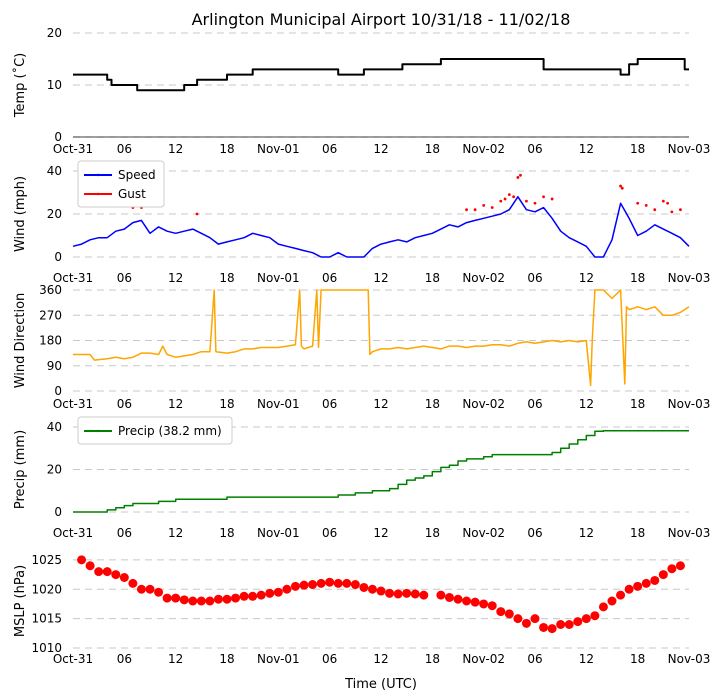  Describe the element at coordinates (54, 366) in the screenshot. I see `y-tick-label: 90` at that location.